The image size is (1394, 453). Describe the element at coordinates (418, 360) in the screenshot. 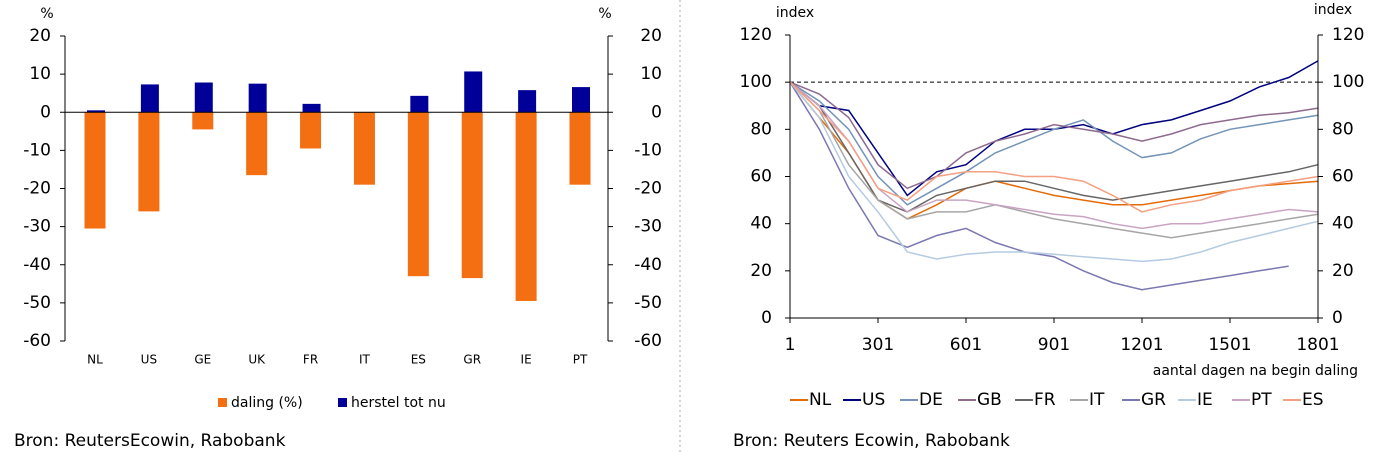

I see `x-tick-label: ES` at that location.